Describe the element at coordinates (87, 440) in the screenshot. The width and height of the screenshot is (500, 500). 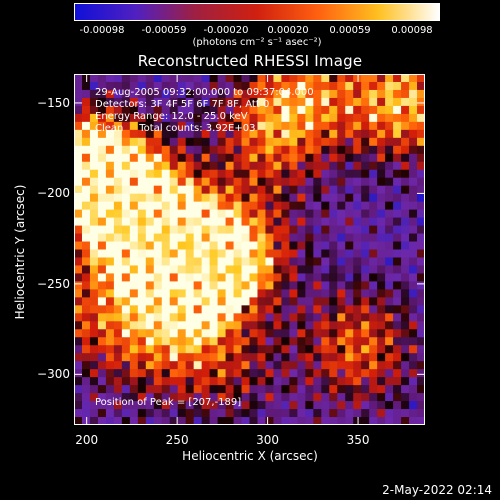
I see `x-tick-label: 200` at that location.